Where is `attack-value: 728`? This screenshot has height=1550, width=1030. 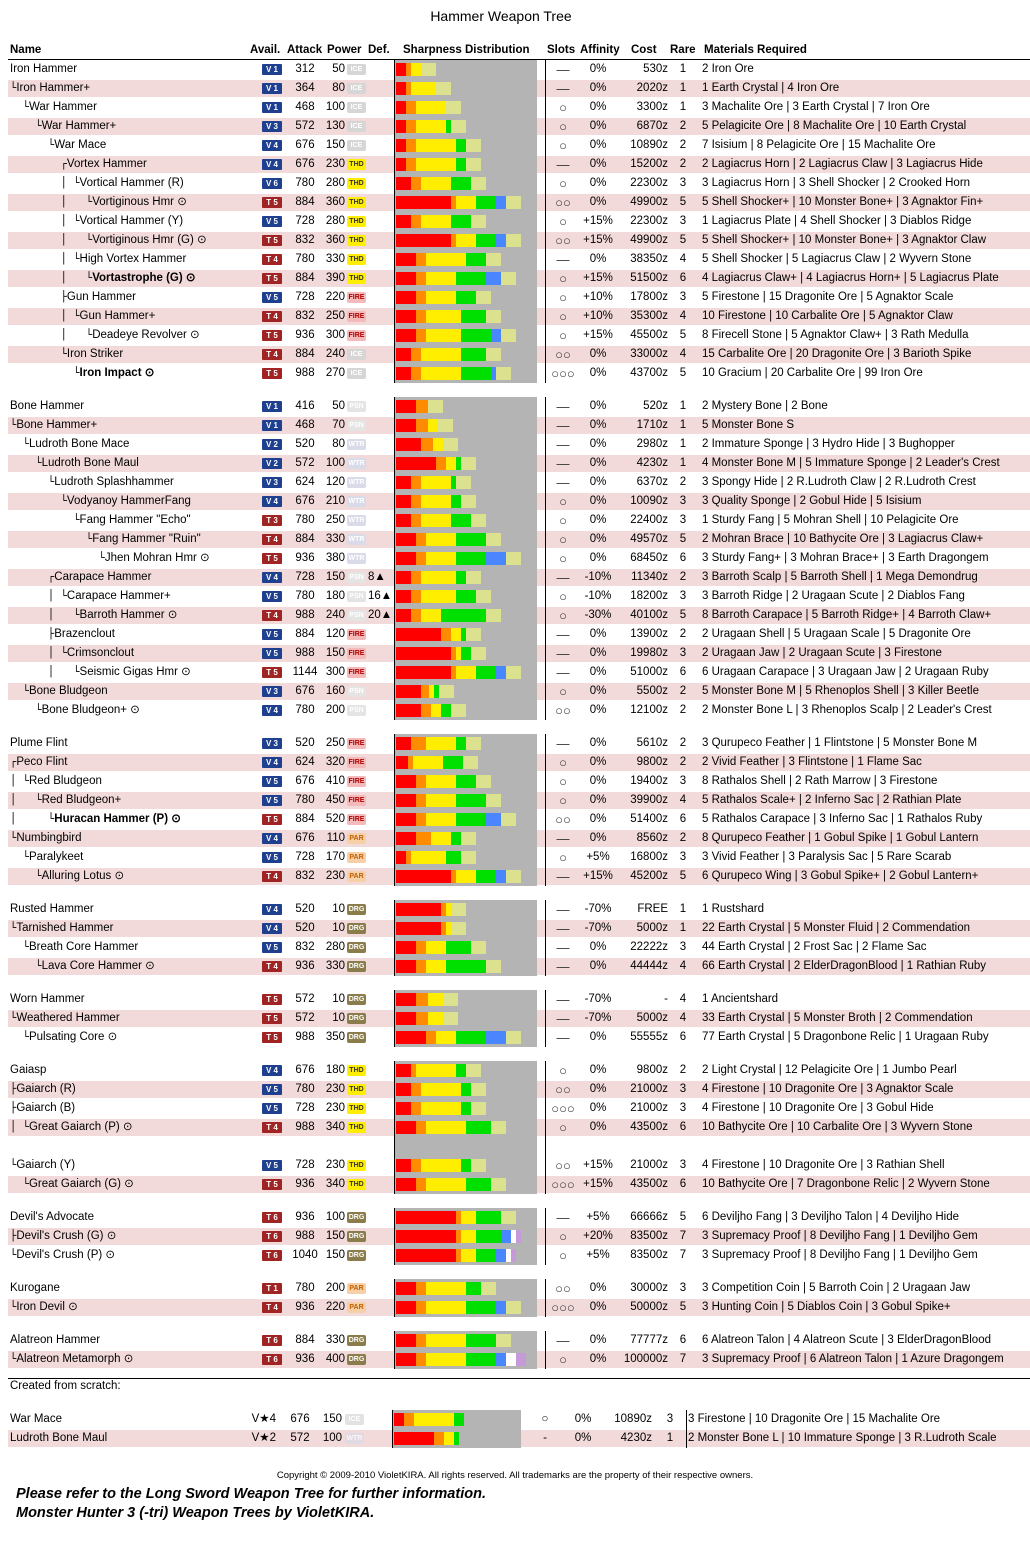 attack-value: 728 is located at coordinates (305, 1165).